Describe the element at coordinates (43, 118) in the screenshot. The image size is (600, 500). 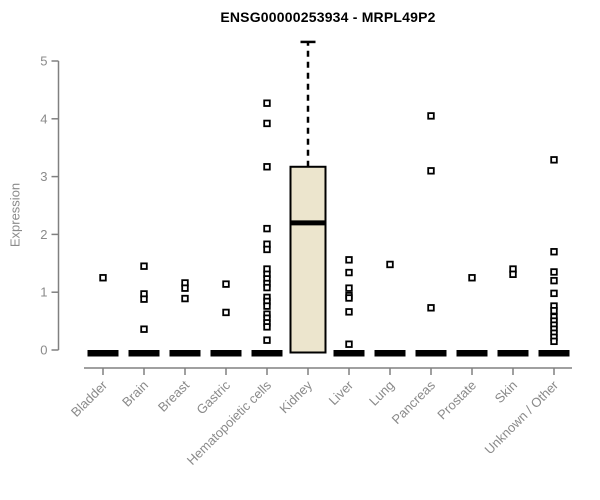
I see `y-tick-label: 4` at that location.